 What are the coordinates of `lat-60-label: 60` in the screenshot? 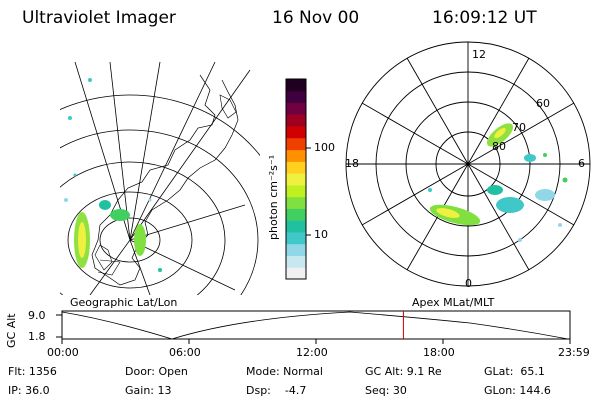 It's located at (543, 103).